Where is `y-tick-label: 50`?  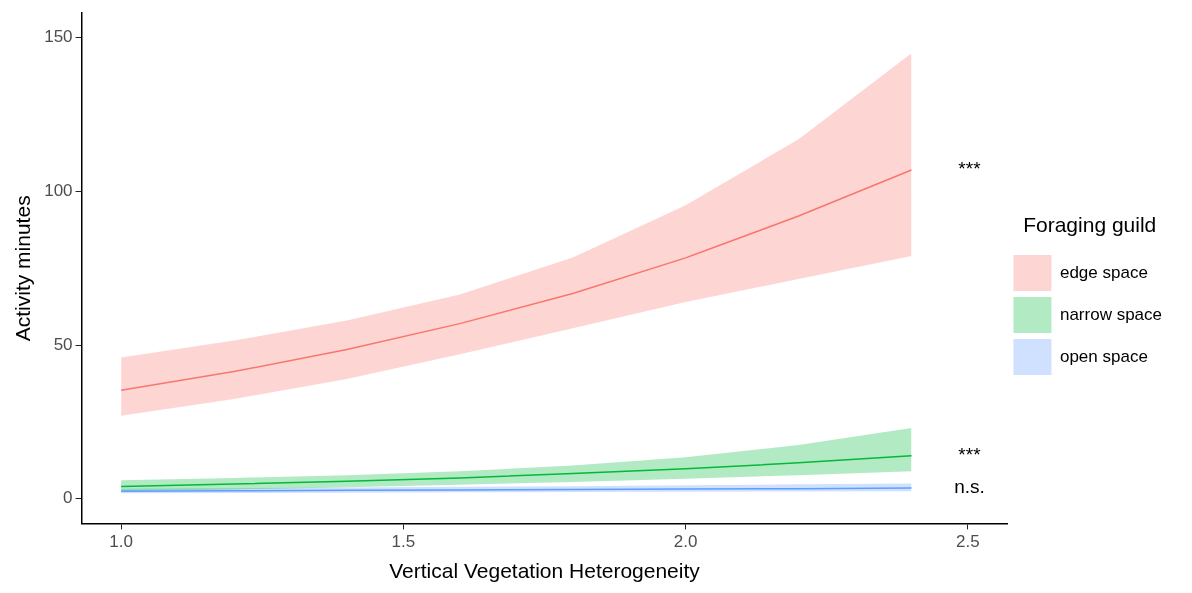 y-tick-label: 50 is located at coordinates (63, 344).